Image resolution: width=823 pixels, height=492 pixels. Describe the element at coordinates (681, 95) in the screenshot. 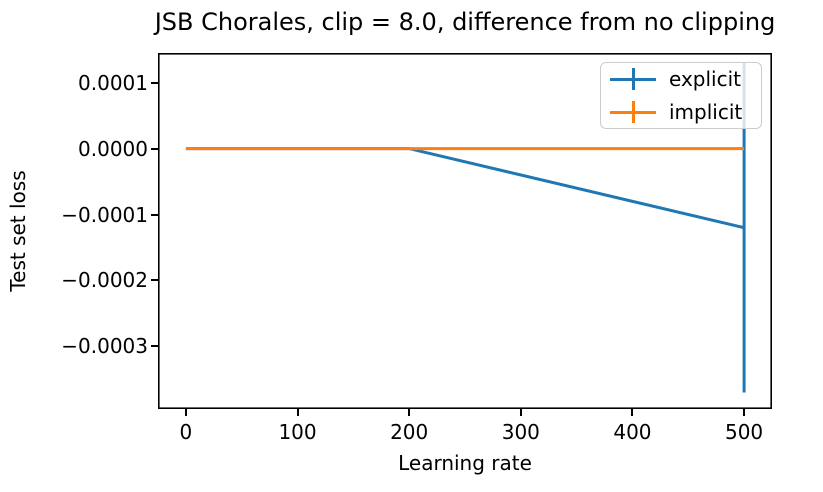

I see `legend: explicit implicit` at that location.